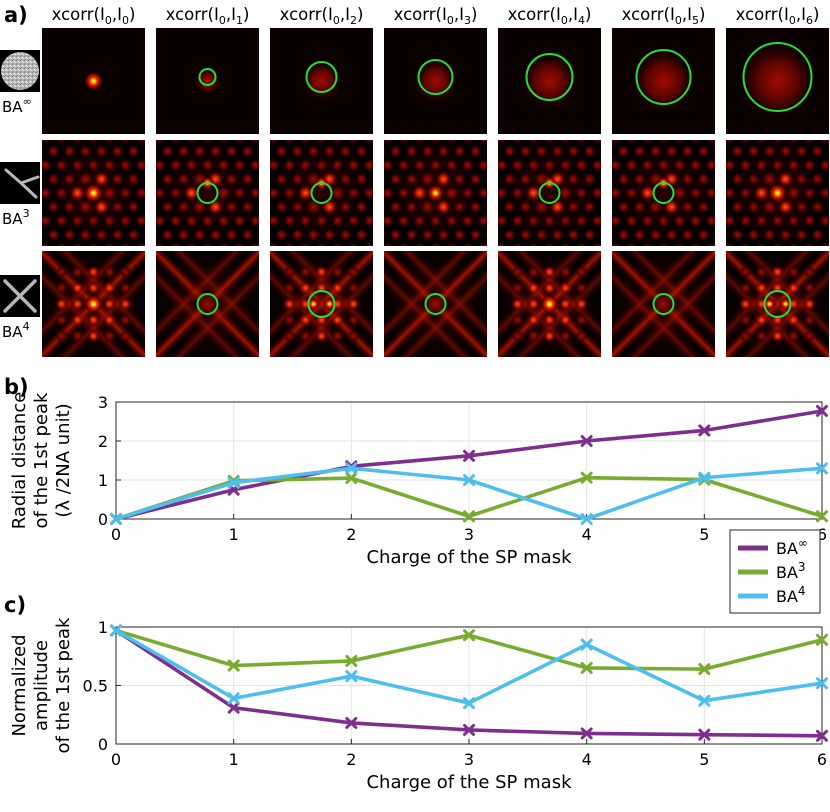 This screenshot has height=812, width=830. I want to click on row-label-base: BA, so click(12, 219).